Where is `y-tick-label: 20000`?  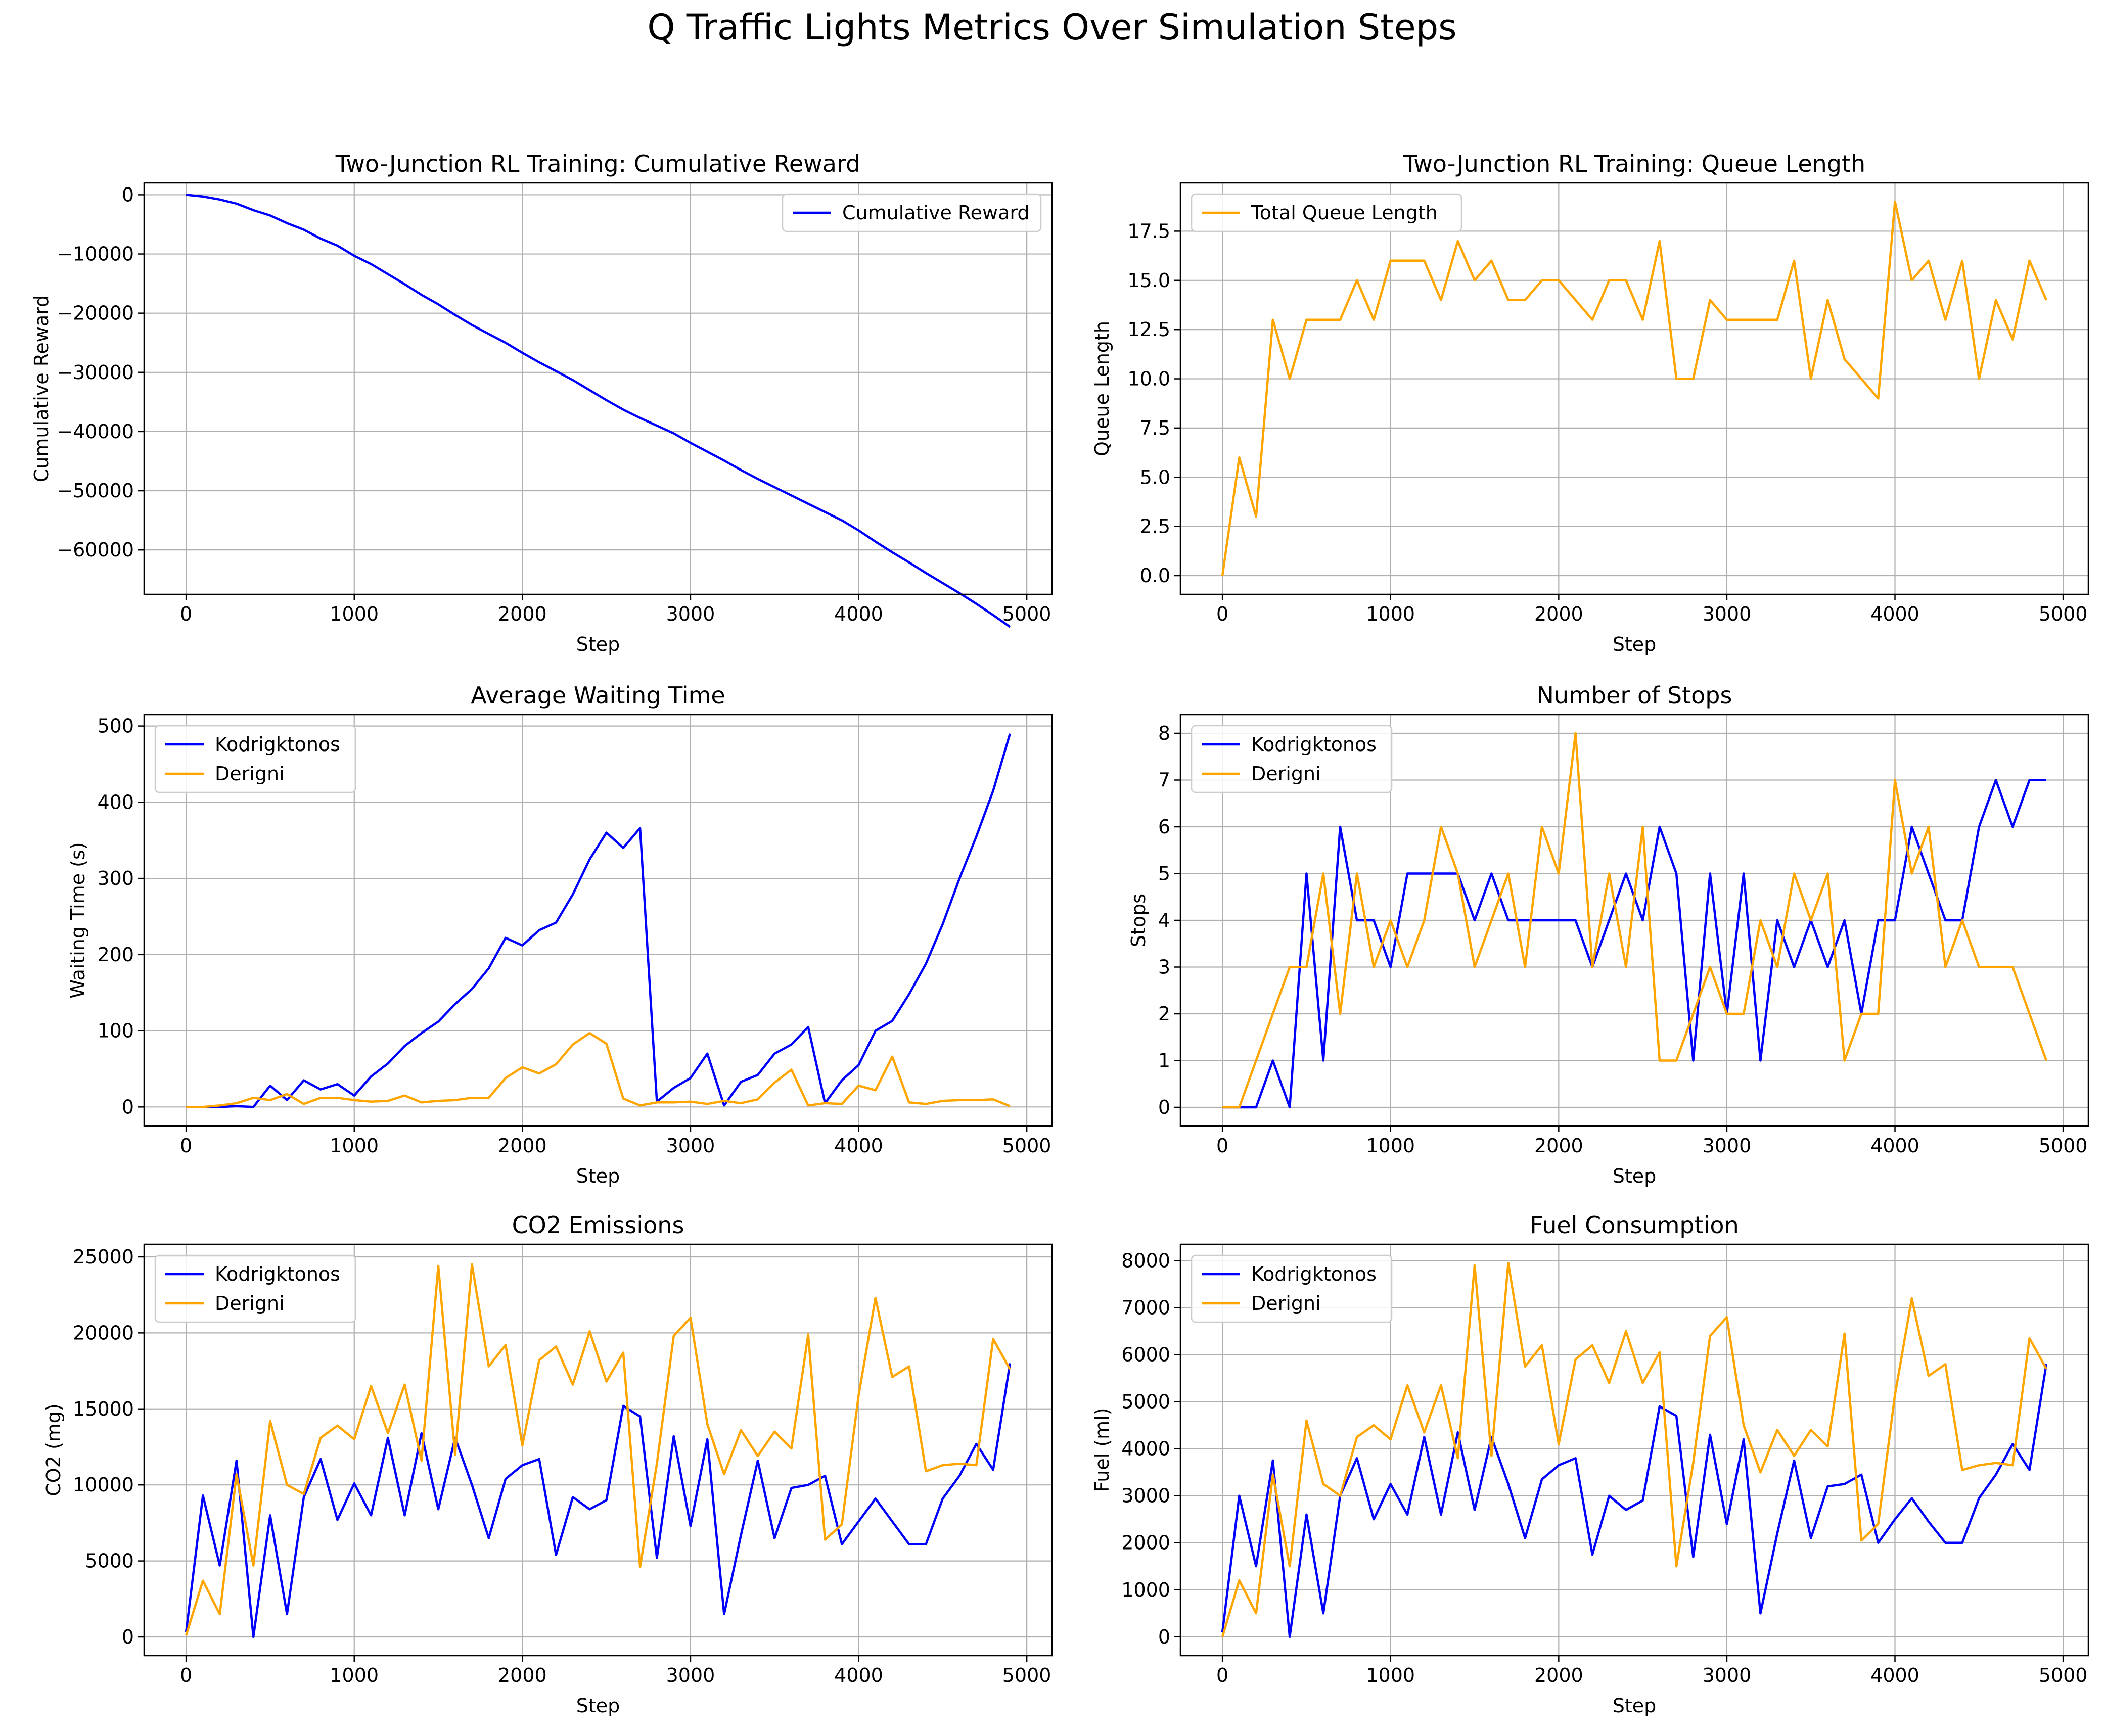
y-tick-label: 20000 is located at coordinates (103, 1333).